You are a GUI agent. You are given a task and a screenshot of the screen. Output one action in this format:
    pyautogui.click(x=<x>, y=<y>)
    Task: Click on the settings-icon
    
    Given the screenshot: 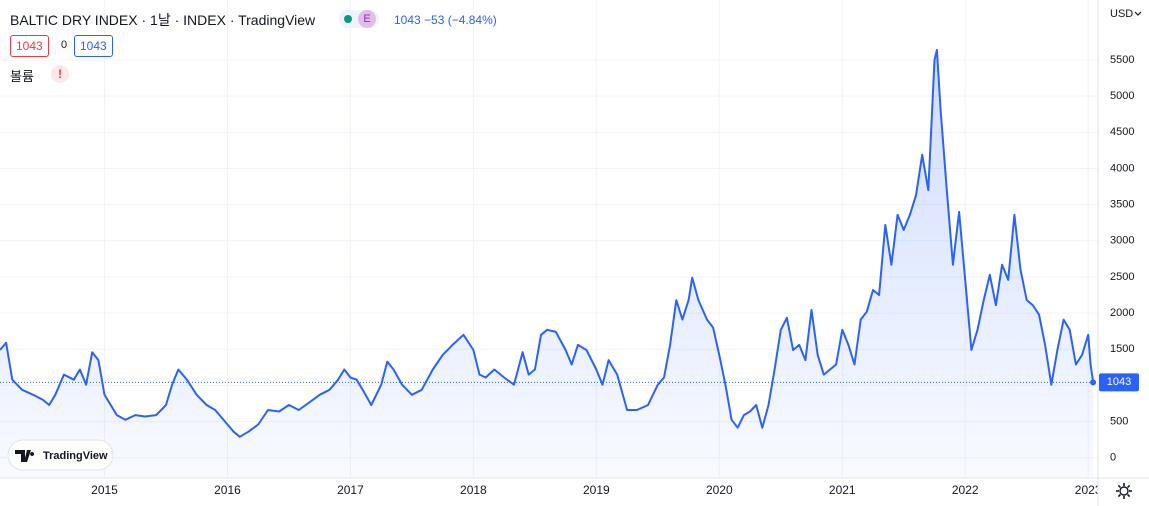 What is the action you would take?
    pyautogui.click(x=1124, y=491)
    